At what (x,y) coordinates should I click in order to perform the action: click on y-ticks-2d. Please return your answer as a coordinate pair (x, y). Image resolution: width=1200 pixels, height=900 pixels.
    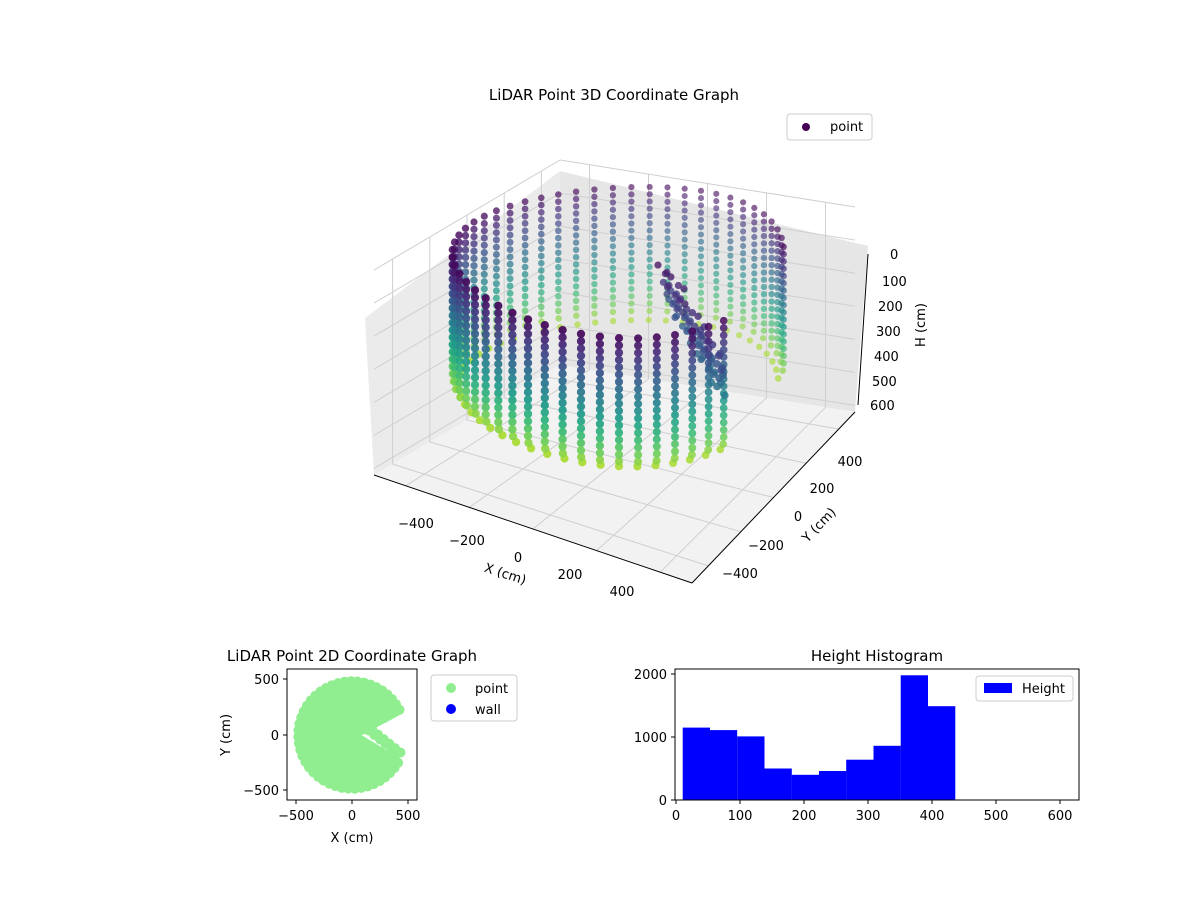
    Looking at the image, I should click on (285, 734).